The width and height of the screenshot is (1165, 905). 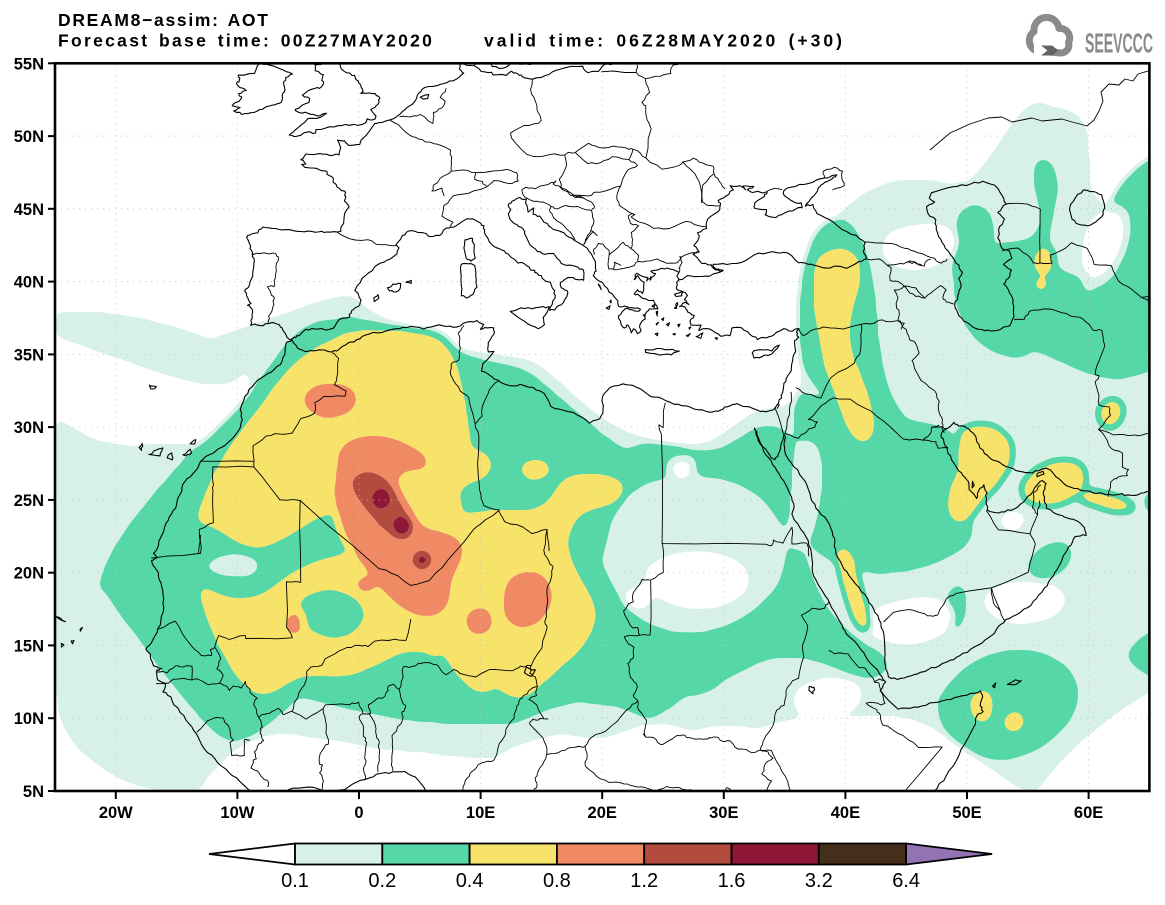 What do you see at coordinates (382, 881) in the screenshot?
I see `svg-text: 0.2` at bounding box center [382, 881].